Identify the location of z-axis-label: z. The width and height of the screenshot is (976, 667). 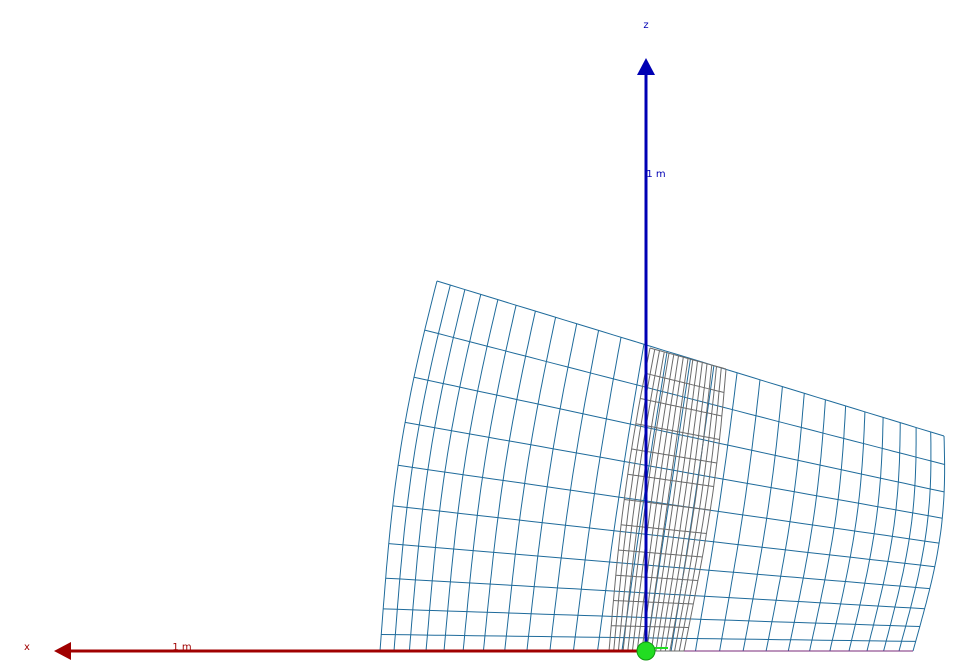
(645, 25).